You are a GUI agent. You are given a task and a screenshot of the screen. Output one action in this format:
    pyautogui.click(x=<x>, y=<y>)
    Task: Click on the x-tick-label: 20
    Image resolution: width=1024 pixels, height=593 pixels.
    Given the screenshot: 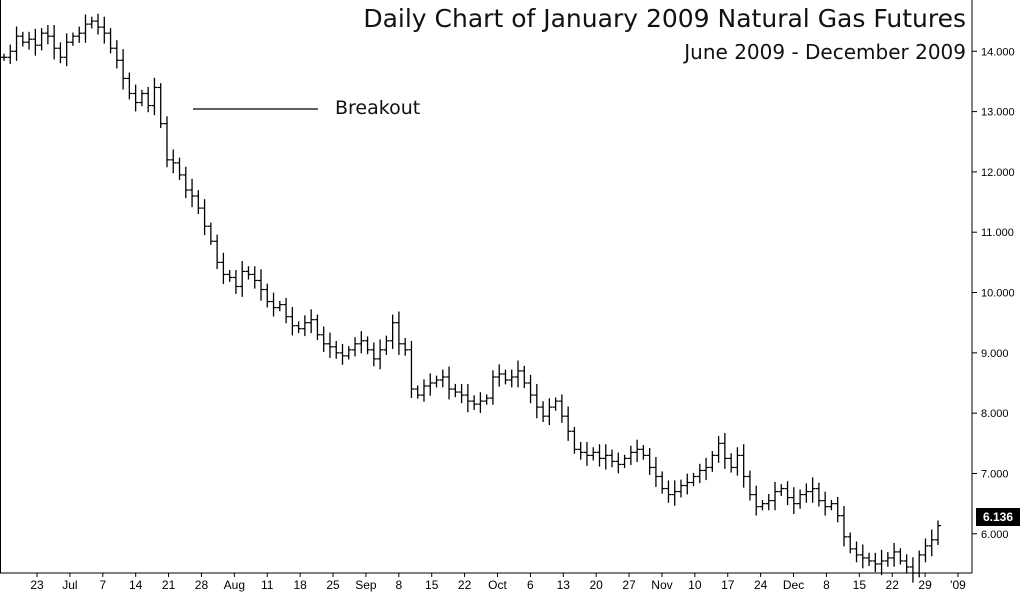 What is the action you would take?
    pyautogui.click(x=596, y=585)
    